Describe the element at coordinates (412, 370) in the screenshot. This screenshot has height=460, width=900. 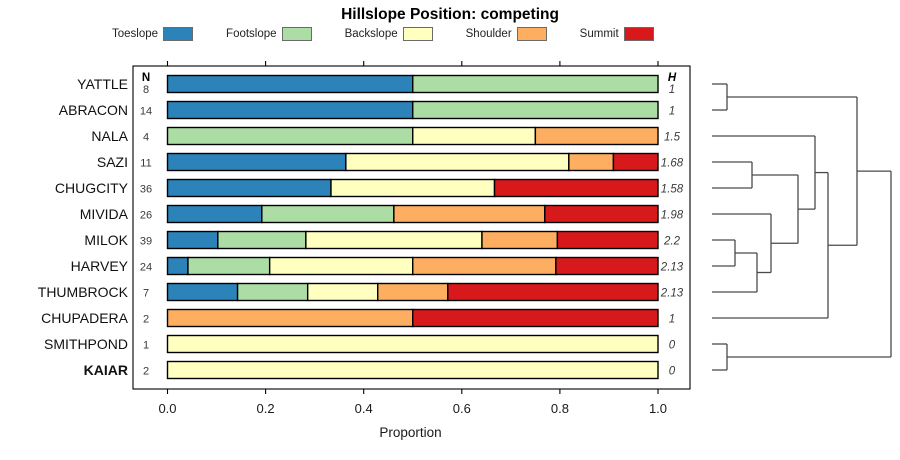
I see `bar-segment-kaiar-backslope` at that location.